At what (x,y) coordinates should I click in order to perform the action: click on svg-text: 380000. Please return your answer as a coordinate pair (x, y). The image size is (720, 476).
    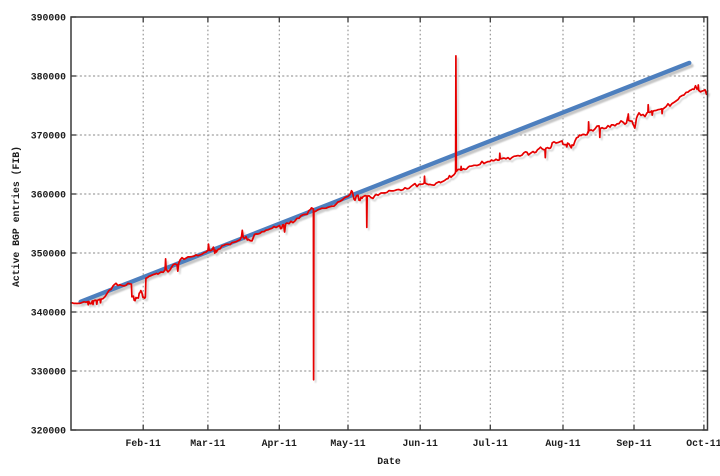
    Looking at the image, I should click on (48, 76).